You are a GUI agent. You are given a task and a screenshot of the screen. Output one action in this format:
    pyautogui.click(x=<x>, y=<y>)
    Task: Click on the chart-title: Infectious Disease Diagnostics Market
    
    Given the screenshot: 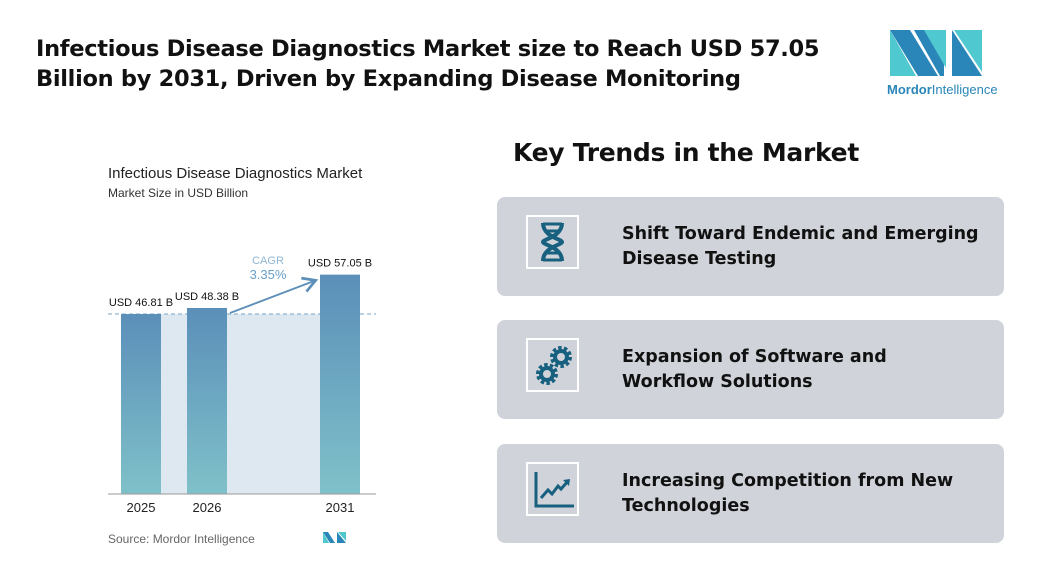 What is the action you would take?
    pyautogui.click(x=235, y=173)
    